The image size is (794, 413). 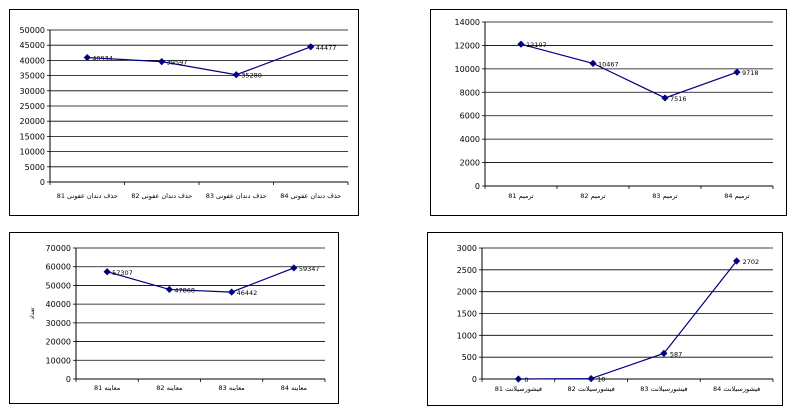 What do you see at coordinates (750, 73) in the screenshot?
I see `data-label: 9718` at bounding box center [750, 73].